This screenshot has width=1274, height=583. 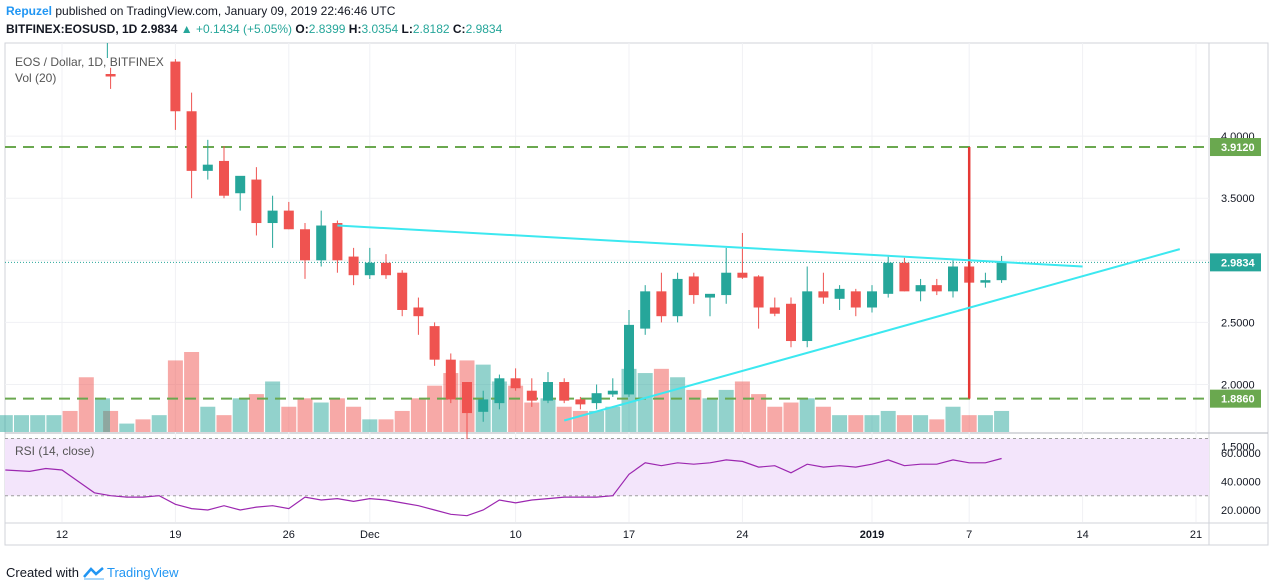 What do you see at coordinates (484, 29) in the screenshot?
I see `close-value: 2.9834` at bounding box center [484, 29].